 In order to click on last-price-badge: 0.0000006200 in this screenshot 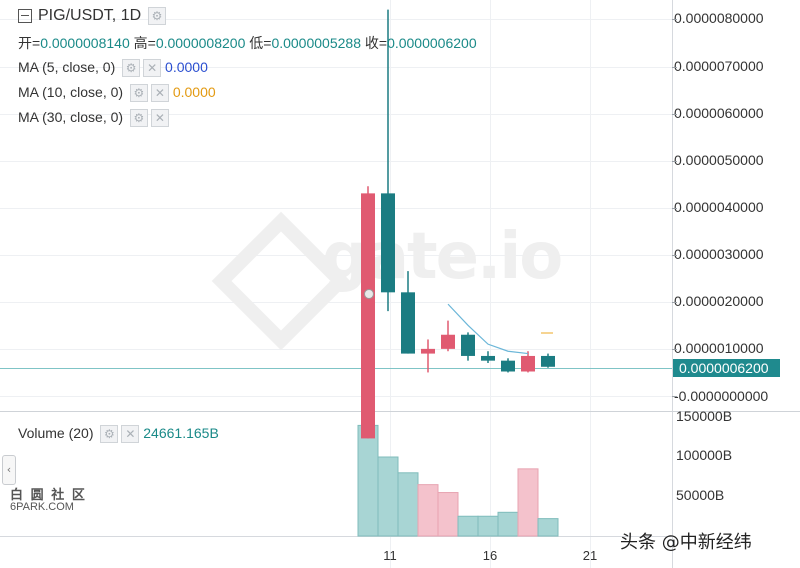, I will do `click(726, 368)`.